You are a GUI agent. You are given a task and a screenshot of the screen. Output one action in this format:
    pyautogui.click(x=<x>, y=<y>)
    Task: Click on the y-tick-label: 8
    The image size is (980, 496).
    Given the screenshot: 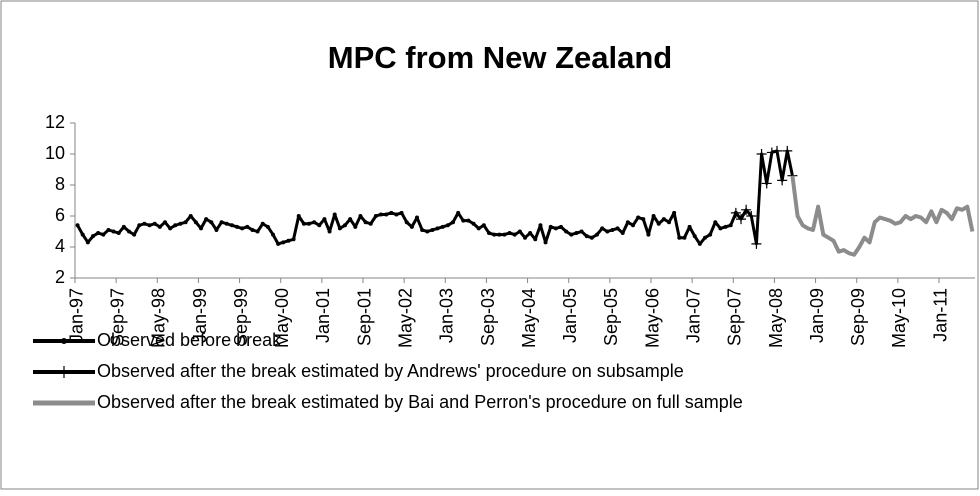 What is the action you would take?
    pyautogui.click(x=60, y=184)
    